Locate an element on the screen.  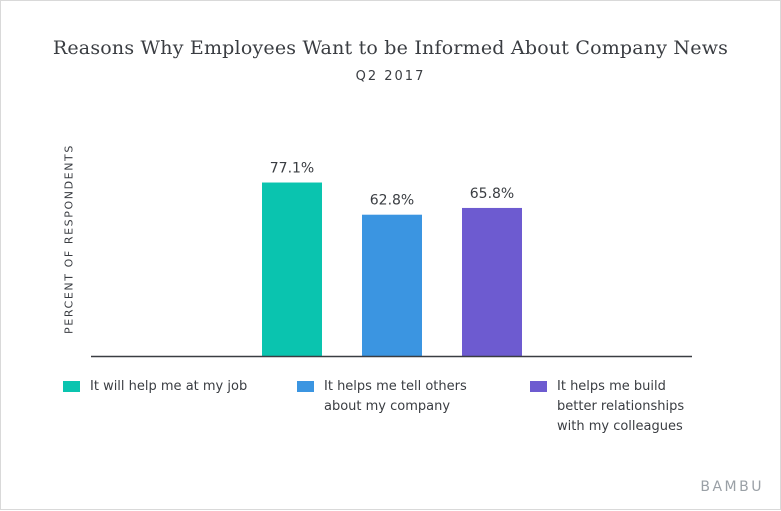
chart-subtitle: Q2 2017 is located at coordinates (390, 76).